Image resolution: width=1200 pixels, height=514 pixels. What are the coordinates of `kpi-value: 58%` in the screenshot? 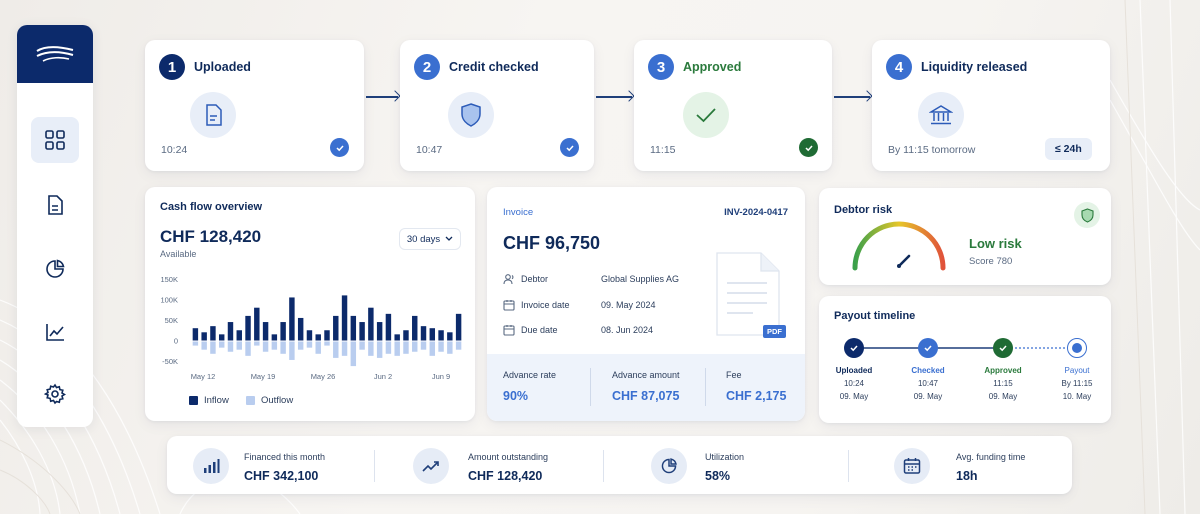 It's located at (718, 476).